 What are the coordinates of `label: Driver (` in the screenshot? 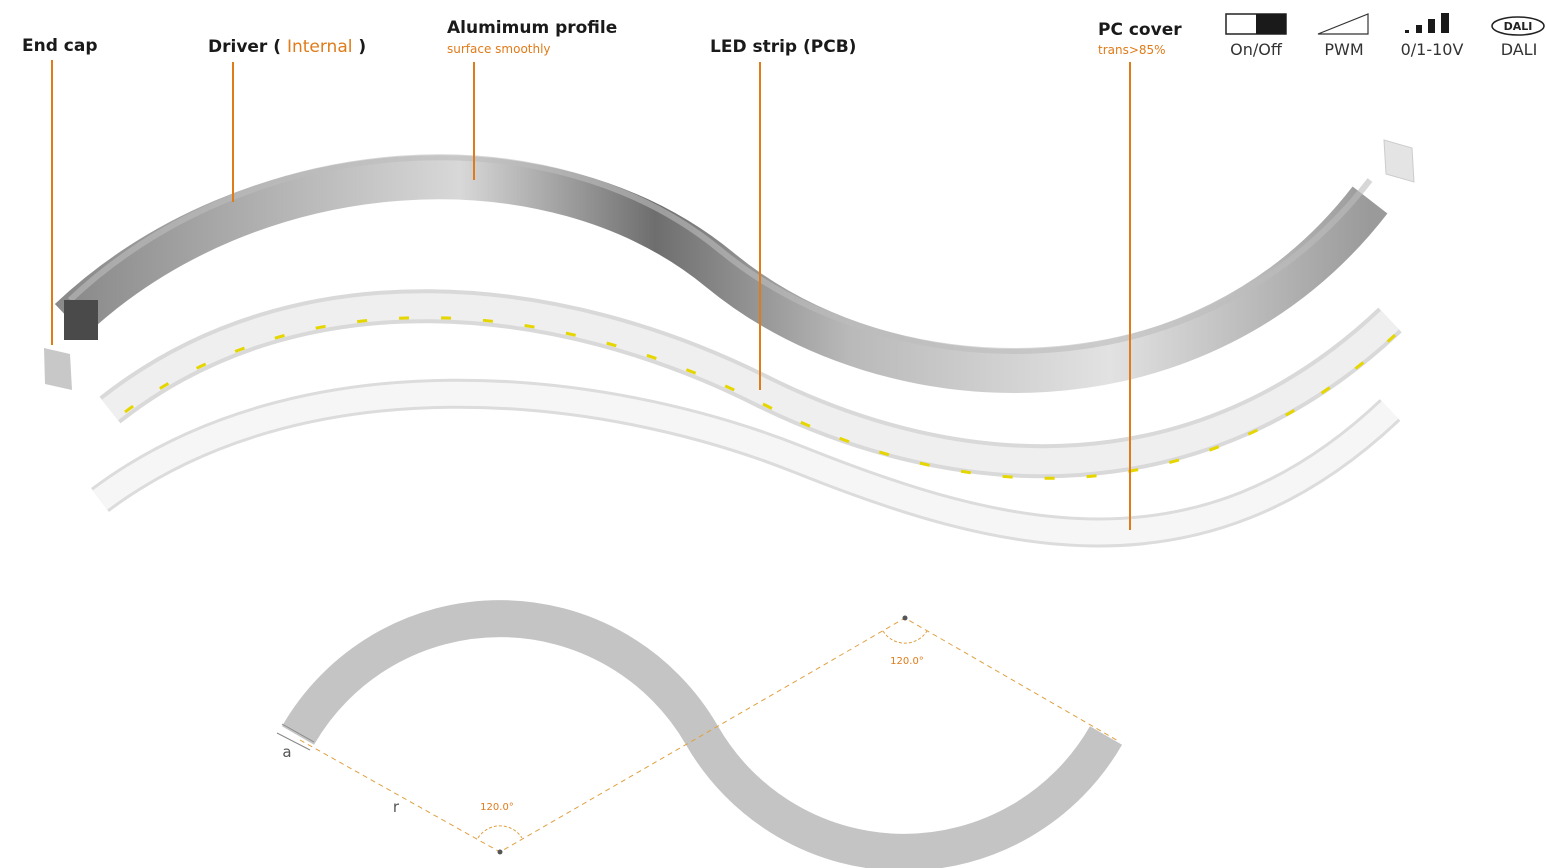 It's located at (244, 47).